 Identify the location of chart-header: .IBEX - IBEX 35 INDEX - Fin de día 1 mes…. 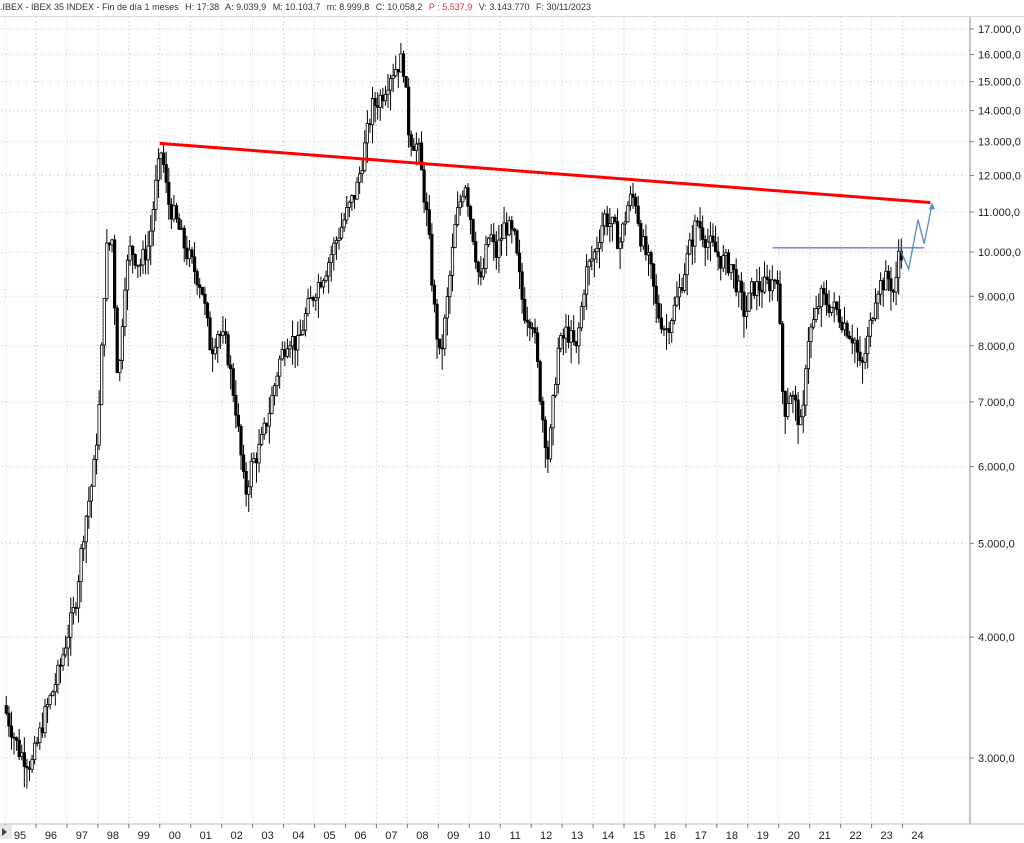
(512, 8).